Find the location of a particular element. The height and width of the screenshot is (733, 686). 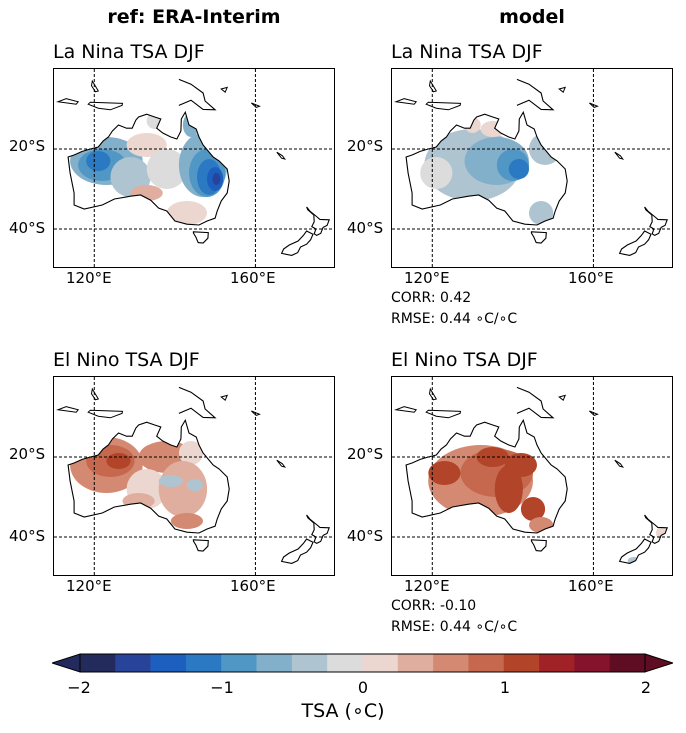

corr-lanina: CORR: 0.42 is located at coordinates (431, 298).